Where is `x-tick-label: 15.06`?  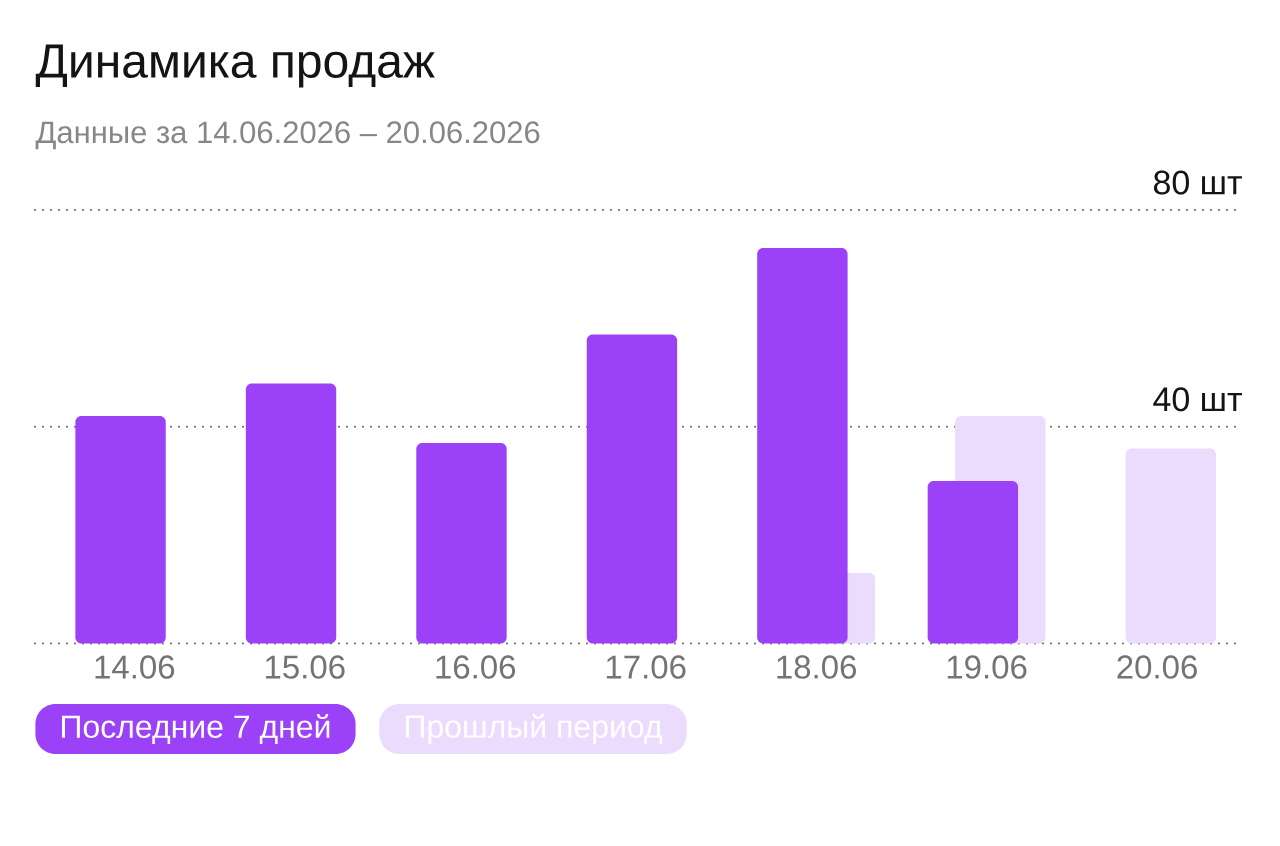 x-tick-label: 15.06 is located at coordinates (305, 667).